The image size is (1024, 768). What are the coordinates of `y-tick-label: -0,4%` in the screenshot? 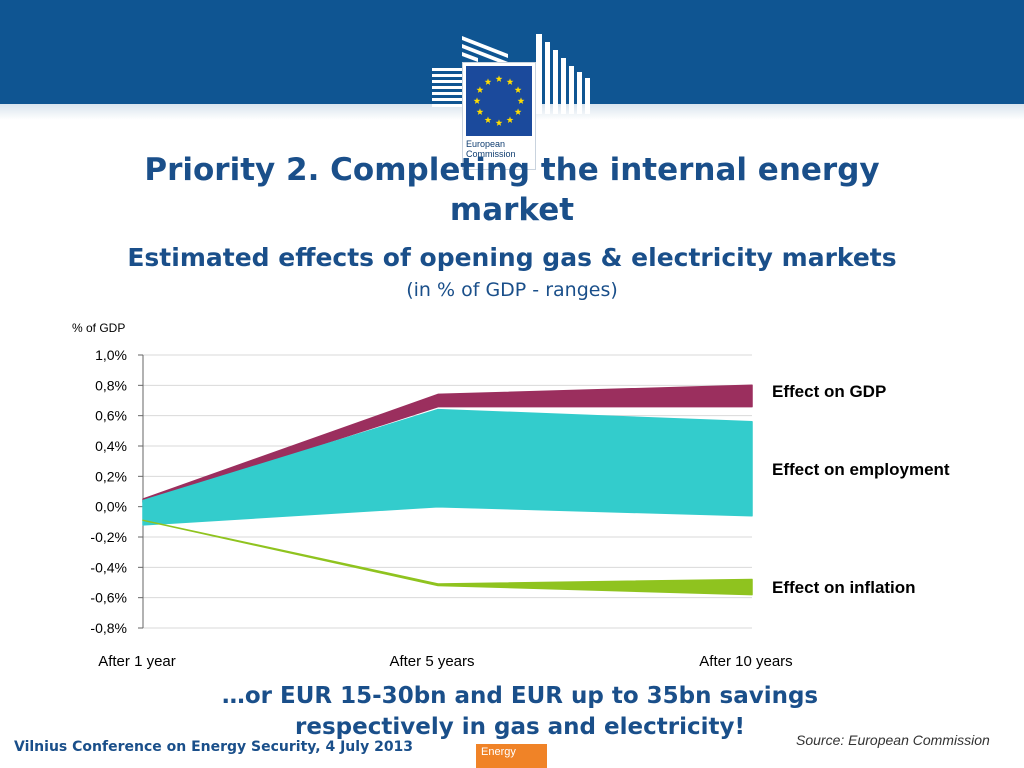 It's located at (108, 567).